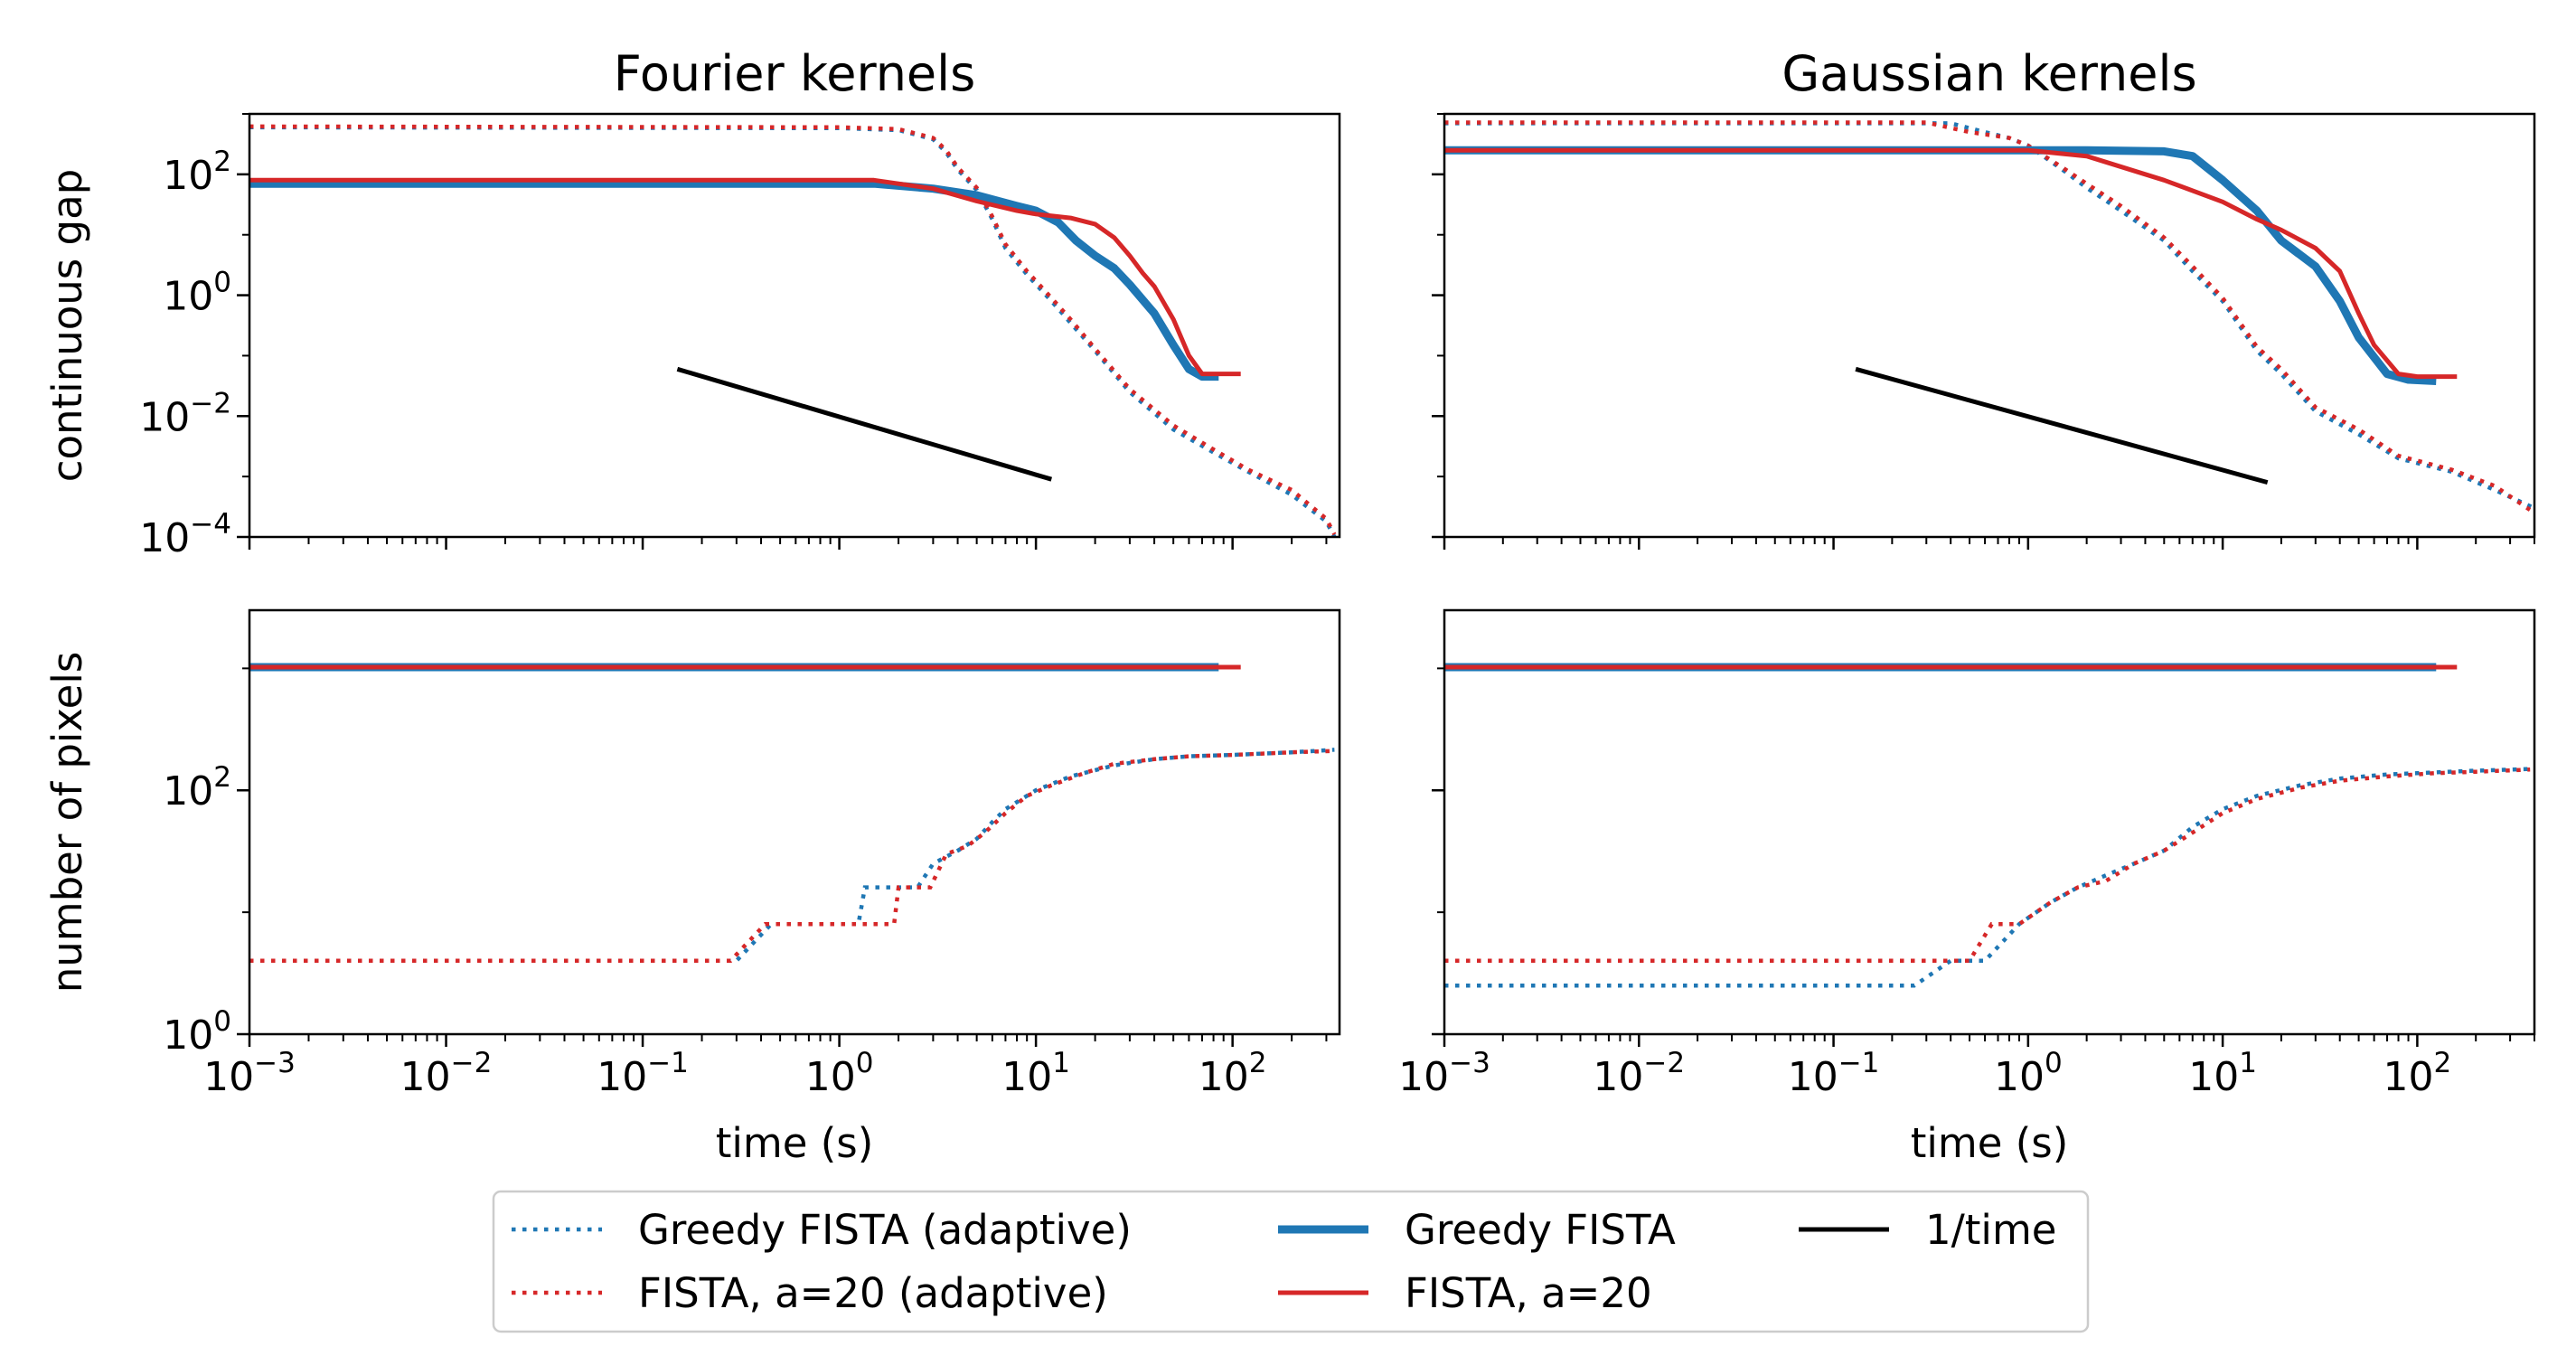 The height and width of the screenshot is (1356, 2576). What do you see at coordinates (2214, 1077) in the screenshot?
I see `bottom-right-x-tick-label-4-base: 10` at bounding box center [2214, 1077].